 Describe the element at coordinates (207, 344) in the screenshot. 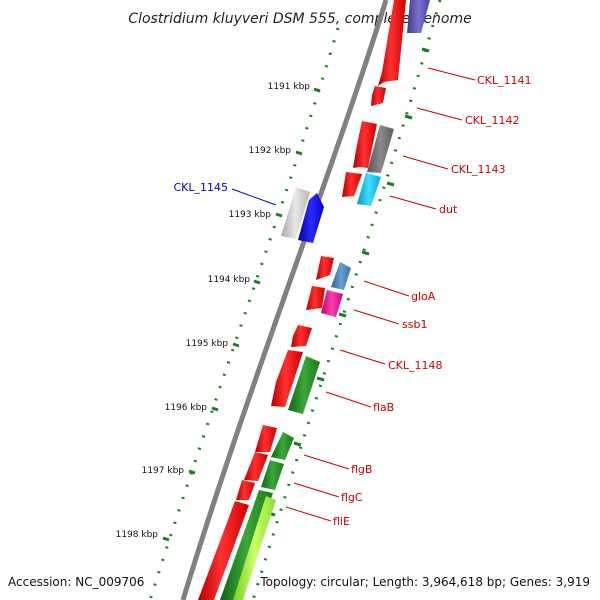

I see `tick-label: 1195 kbp` at that location.